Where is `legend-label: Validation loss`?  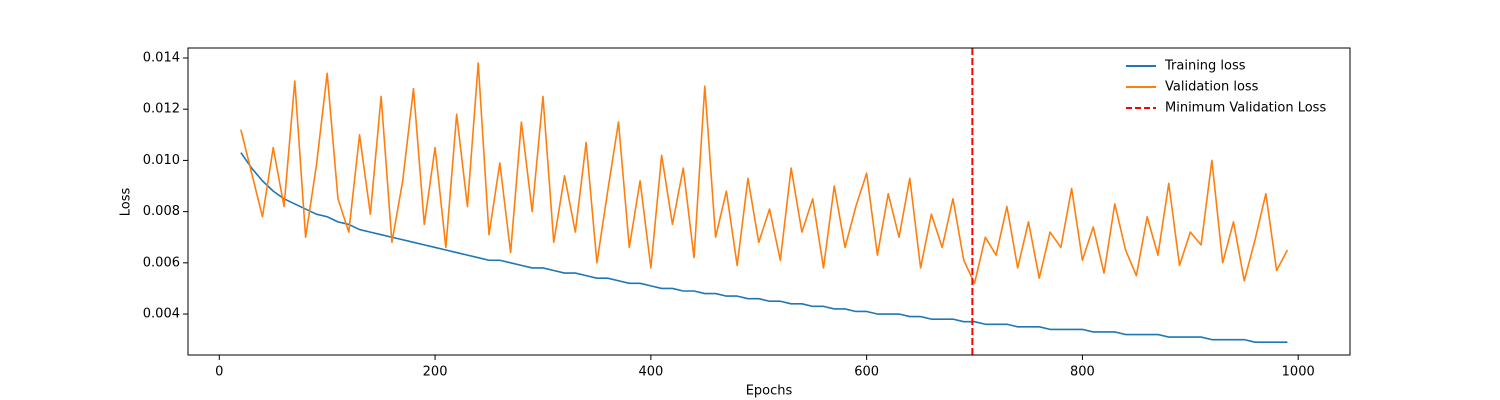 legend-label: Validation loss is located at coordinates (1212, 87).